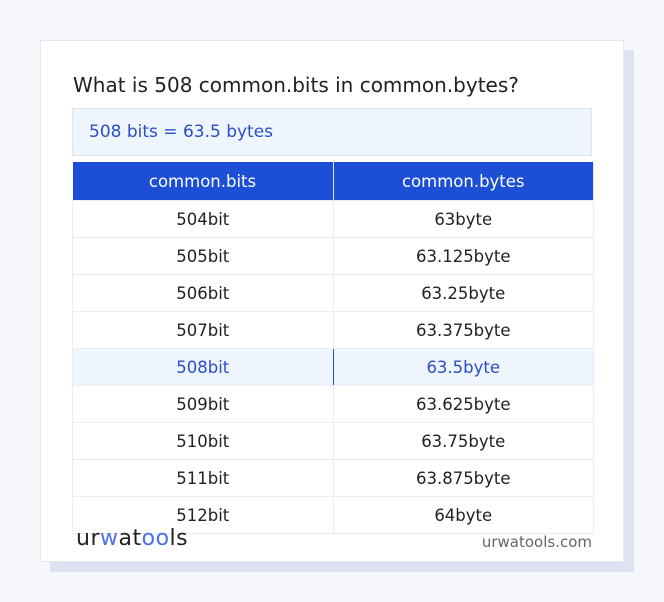 The width and height of the screenshot is (664, 602). I want to click on table-row: 509bit 63.625byte, so click(333, 404).